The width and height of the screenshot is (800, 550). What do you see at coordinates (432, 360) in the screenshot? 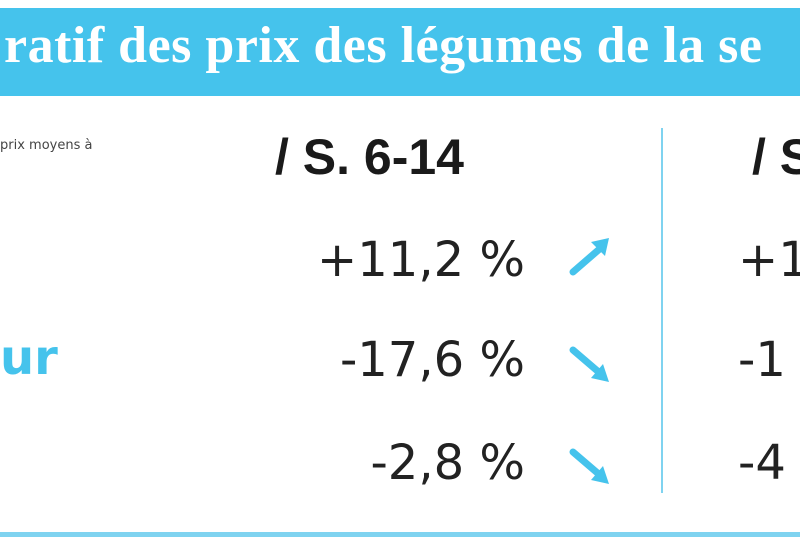
I see `value: -17,6 %` at bounding box center [432, 360].